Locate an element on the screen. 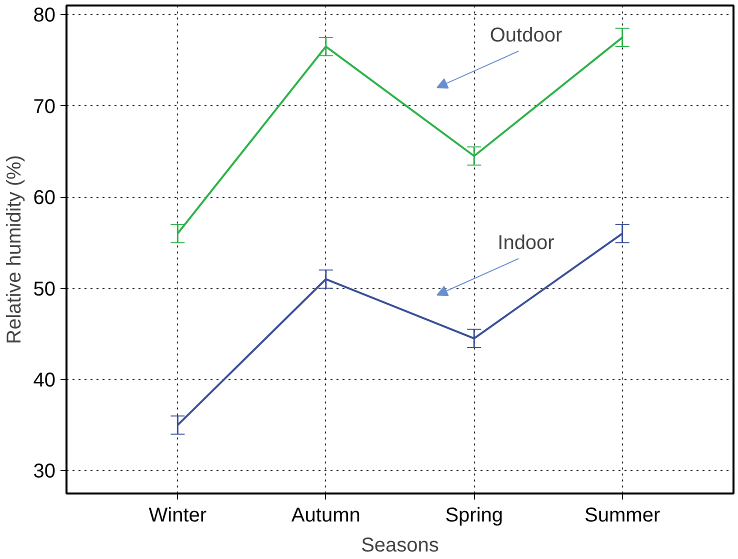 This screenshot has height=559, width=738. annotation: Outdoor is located at coordinates (526, 35).